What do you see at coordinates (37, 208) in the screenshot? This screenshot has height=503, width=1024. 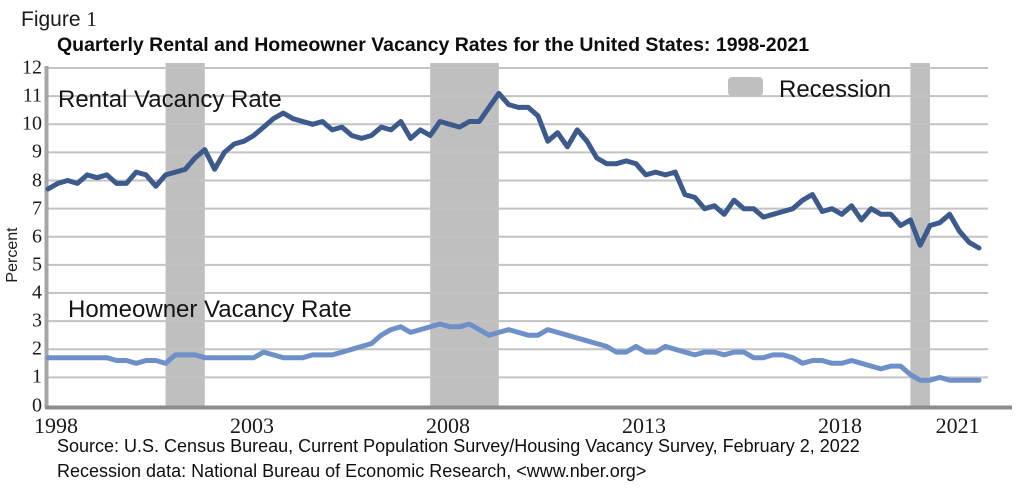 I see `y-tick-label: 7` at bounding box center [37, 208].